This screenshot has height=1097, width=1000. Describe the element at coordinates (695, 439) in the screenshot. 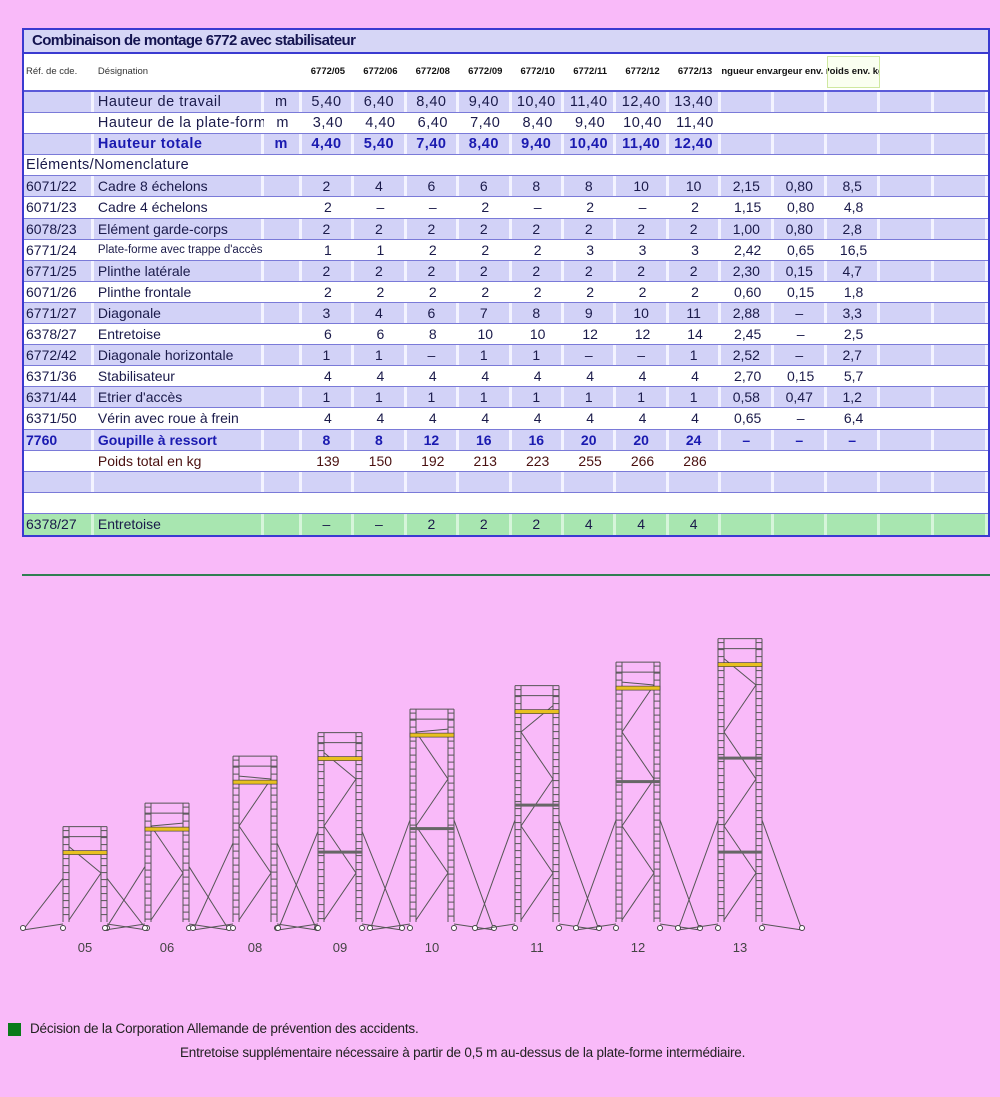

I see `quantity-cell: 24` at that location.